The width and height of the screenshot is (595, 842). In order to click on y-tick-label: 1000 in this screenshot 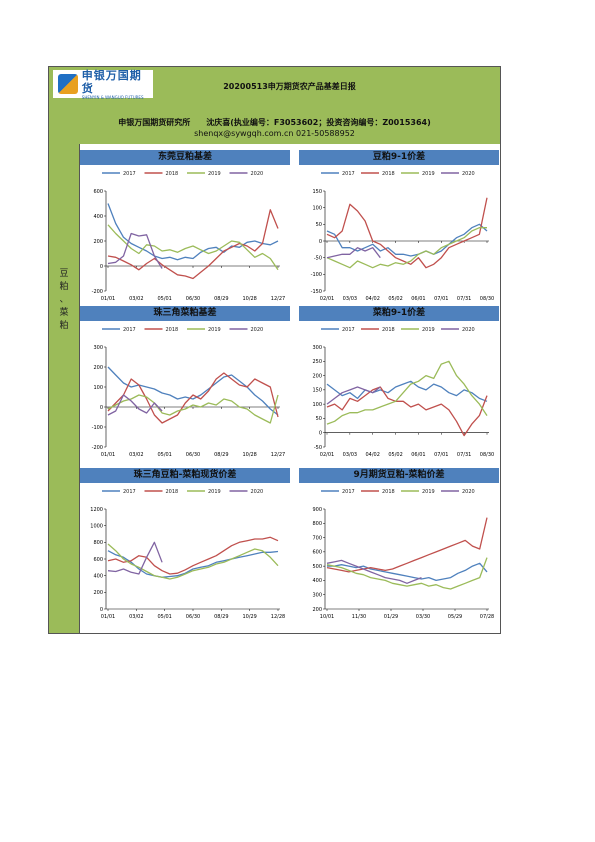, I will do `click(96, 526)`.